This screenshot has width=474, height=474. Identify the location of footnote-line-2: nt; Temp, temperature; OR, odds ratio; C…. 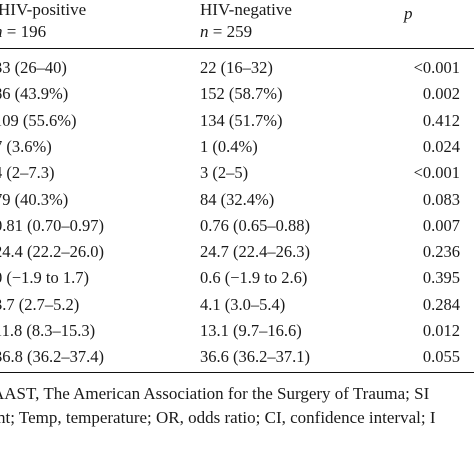
(218, 417).